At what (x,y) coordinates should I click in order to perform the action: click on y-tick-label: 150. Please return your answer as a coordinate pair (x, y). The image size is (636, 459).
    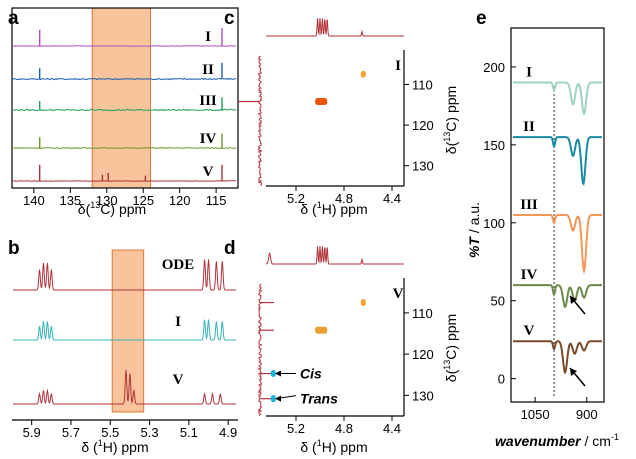
    Looking at the image, I should click on (494, 145).